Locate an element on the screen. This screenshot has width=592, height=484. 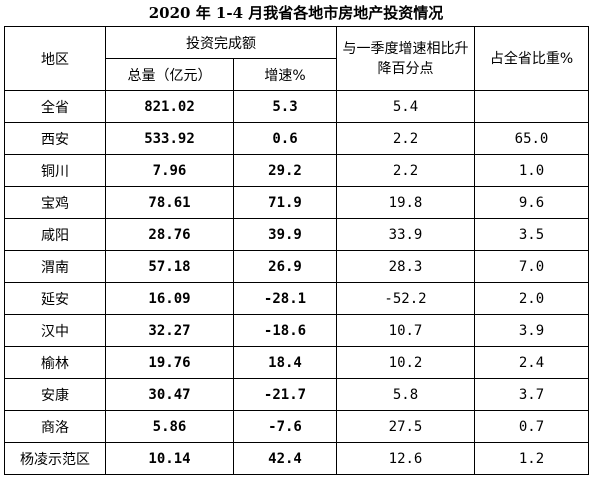
cell-total: 821.02 is located at coordinates (169, 106).